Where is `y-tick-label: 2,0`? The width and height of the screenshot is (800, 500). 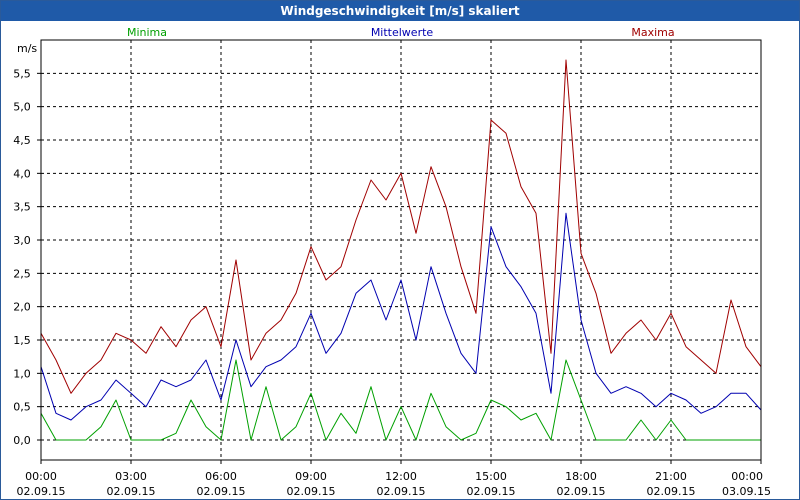
y-tick-label: 2,0 is located at coordinates (22, 307).